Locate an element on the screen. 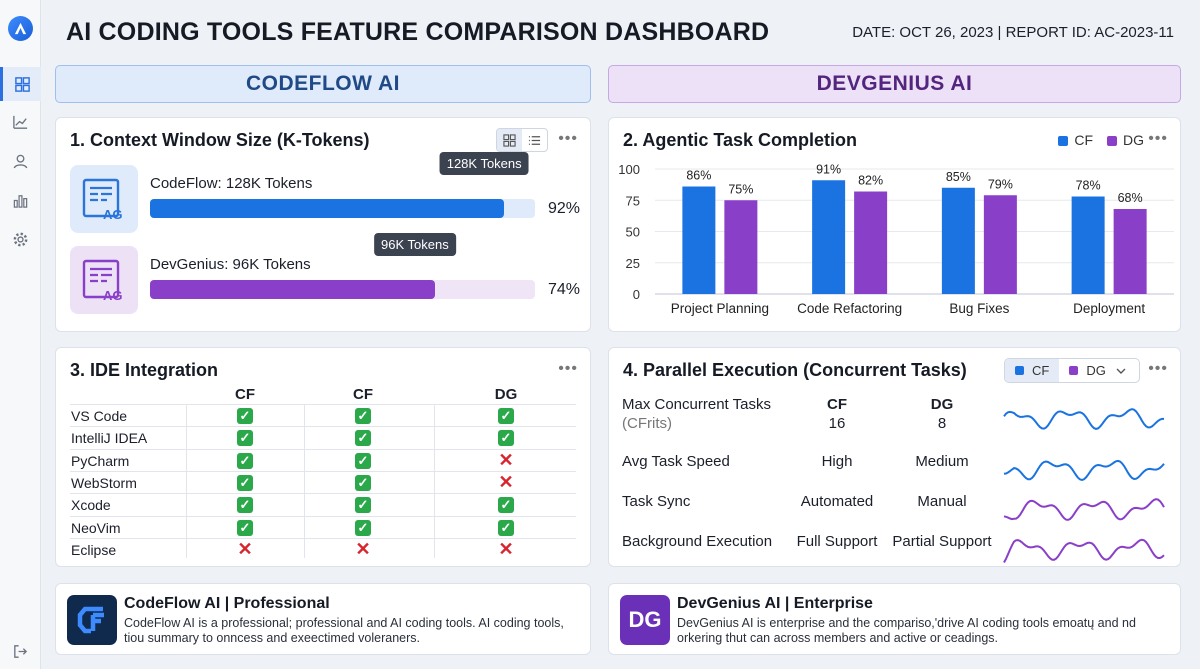 The height and width of the screenshot is (669, 1200). parallel-value-dg: Medium is located at coordinates (942, 461).